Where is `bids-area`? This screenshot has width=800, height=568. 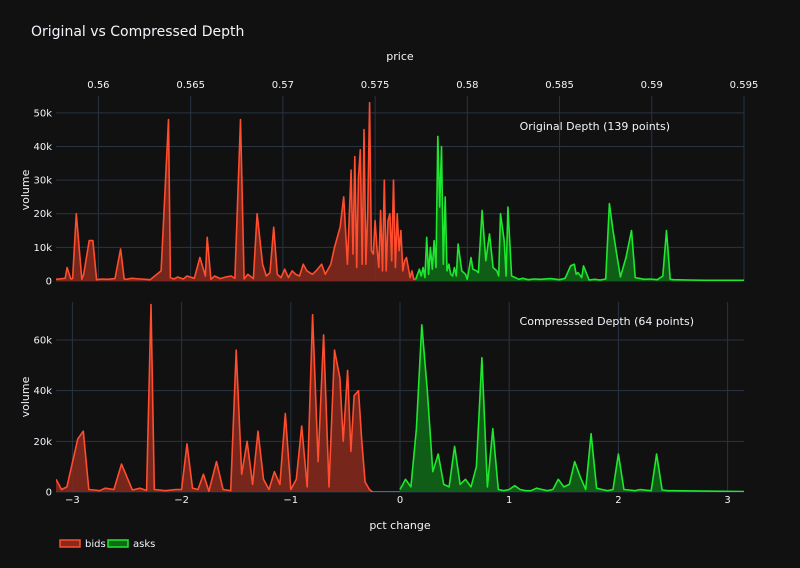 bids-area is located at coordinates (228, 398).